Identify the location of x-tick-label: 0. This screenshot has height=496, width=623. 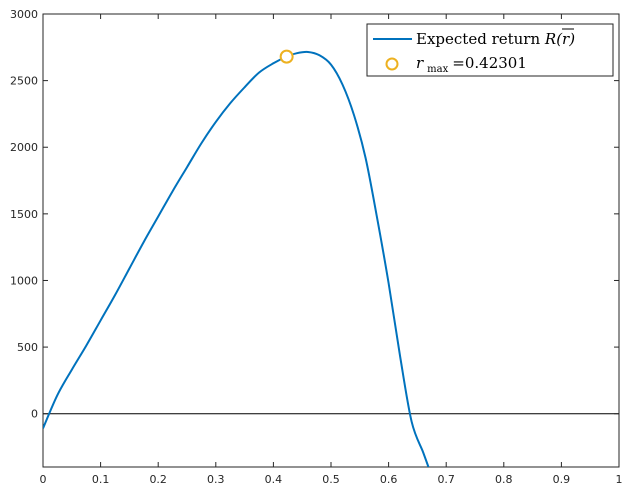
(43, 479).